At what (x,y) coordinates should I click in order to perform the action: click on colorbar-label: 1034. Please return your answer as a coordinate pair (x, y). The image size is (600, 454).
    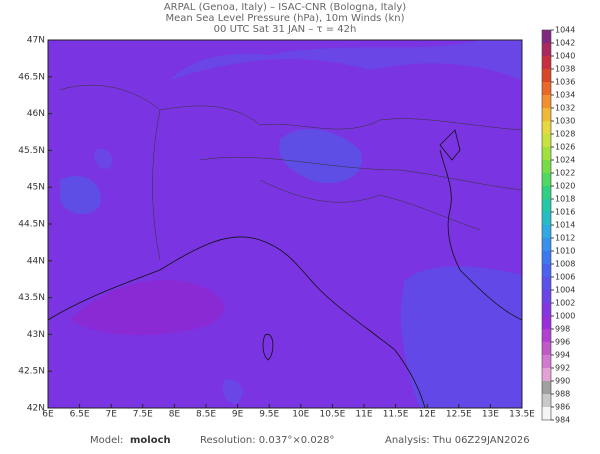
    Looking at the image, I should click on (565, 95).